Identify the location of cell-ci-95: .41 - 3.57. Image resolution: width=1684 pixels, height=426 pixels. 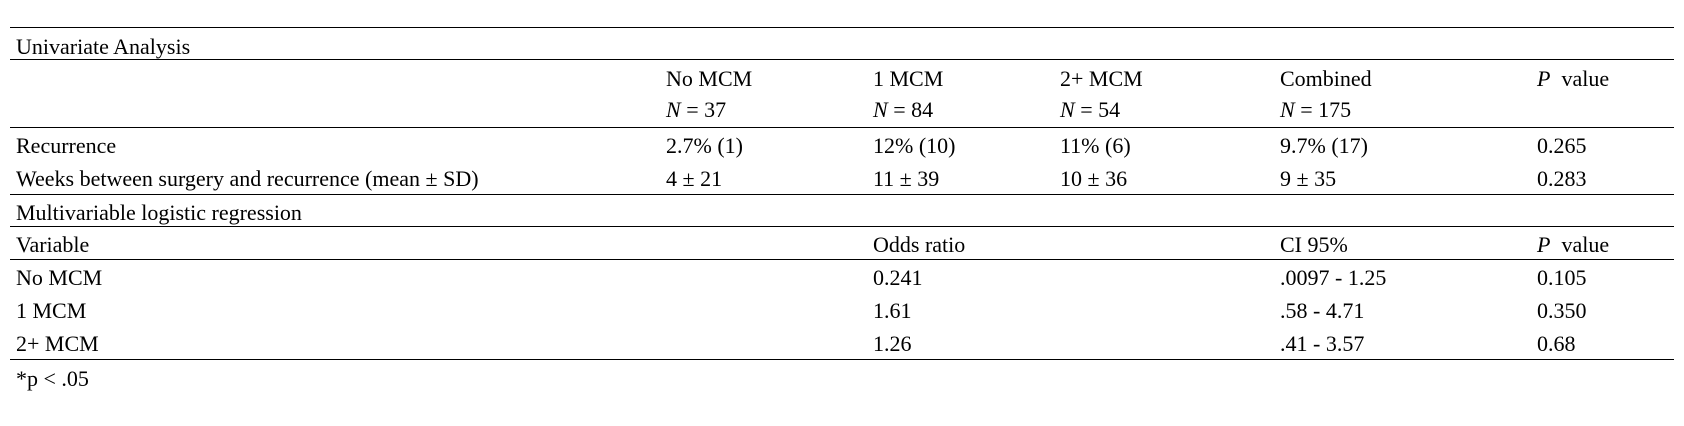
(1322, 343).